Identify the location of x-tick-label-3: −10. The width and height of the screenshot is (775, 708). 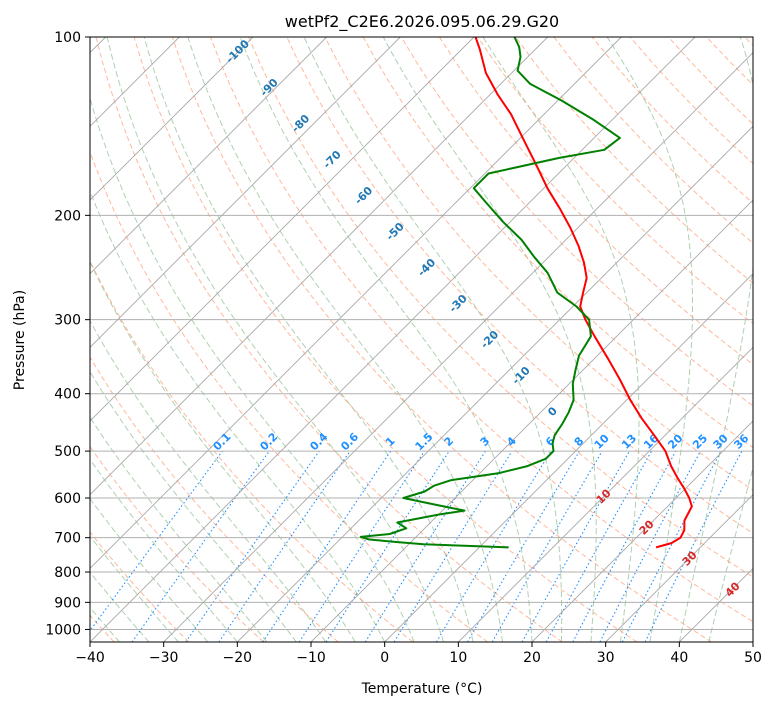
(311, 658).